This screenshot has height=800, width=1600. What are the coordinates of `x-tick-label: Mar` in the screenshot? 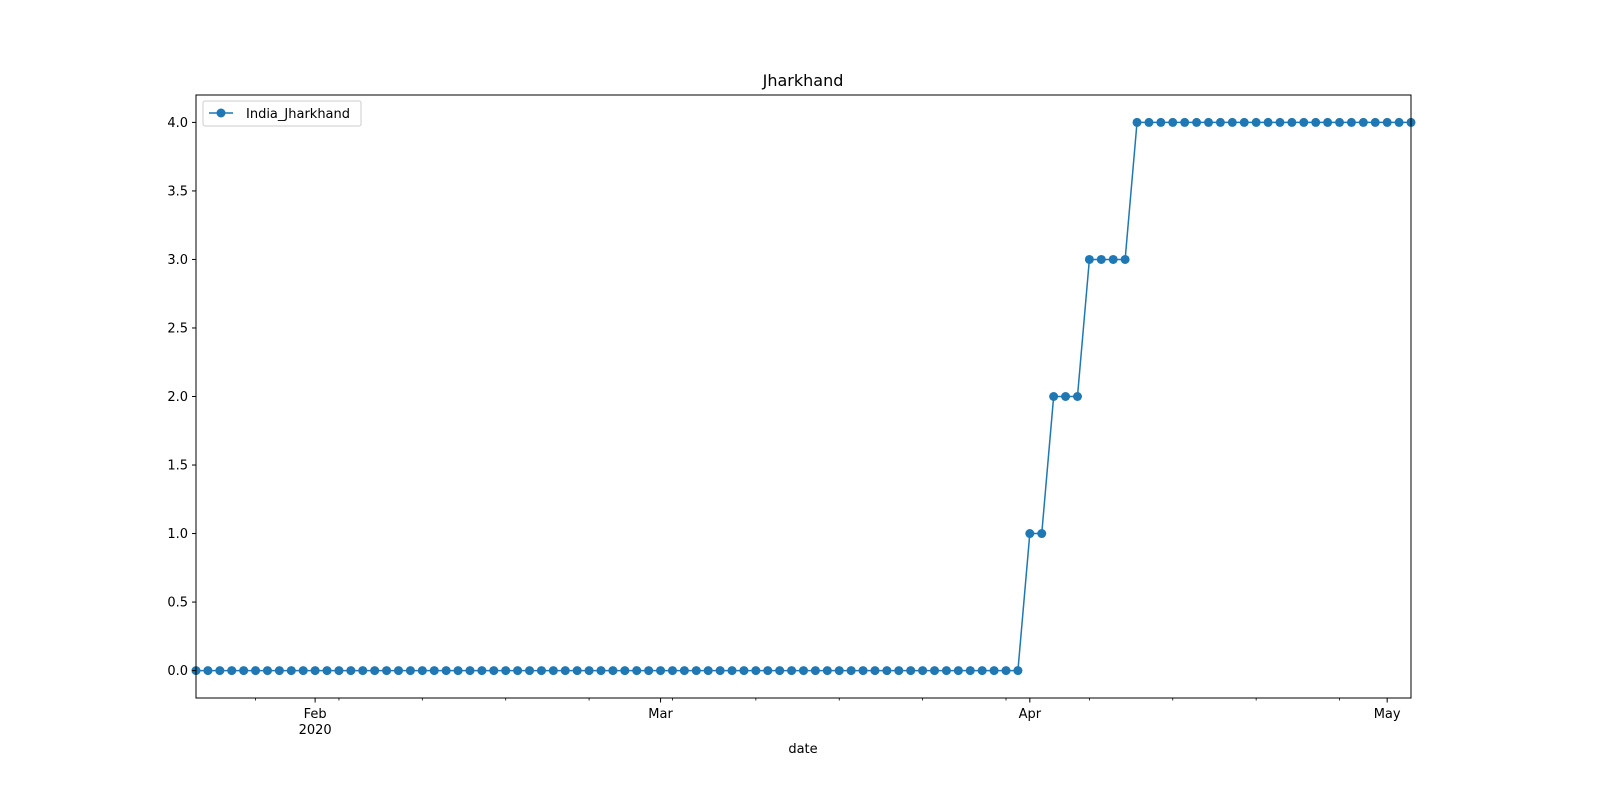 It's located at (660, 714).